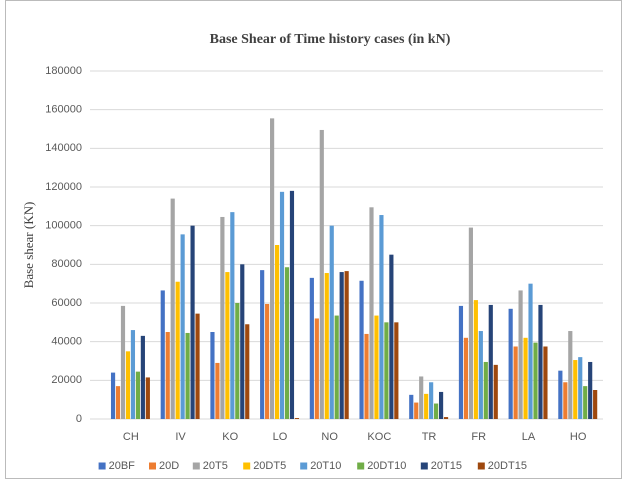  What do you see at coordinates (66, 303) in the screenshot?
I see `y-tick-label: 60000` at bounding box center [66, 303].